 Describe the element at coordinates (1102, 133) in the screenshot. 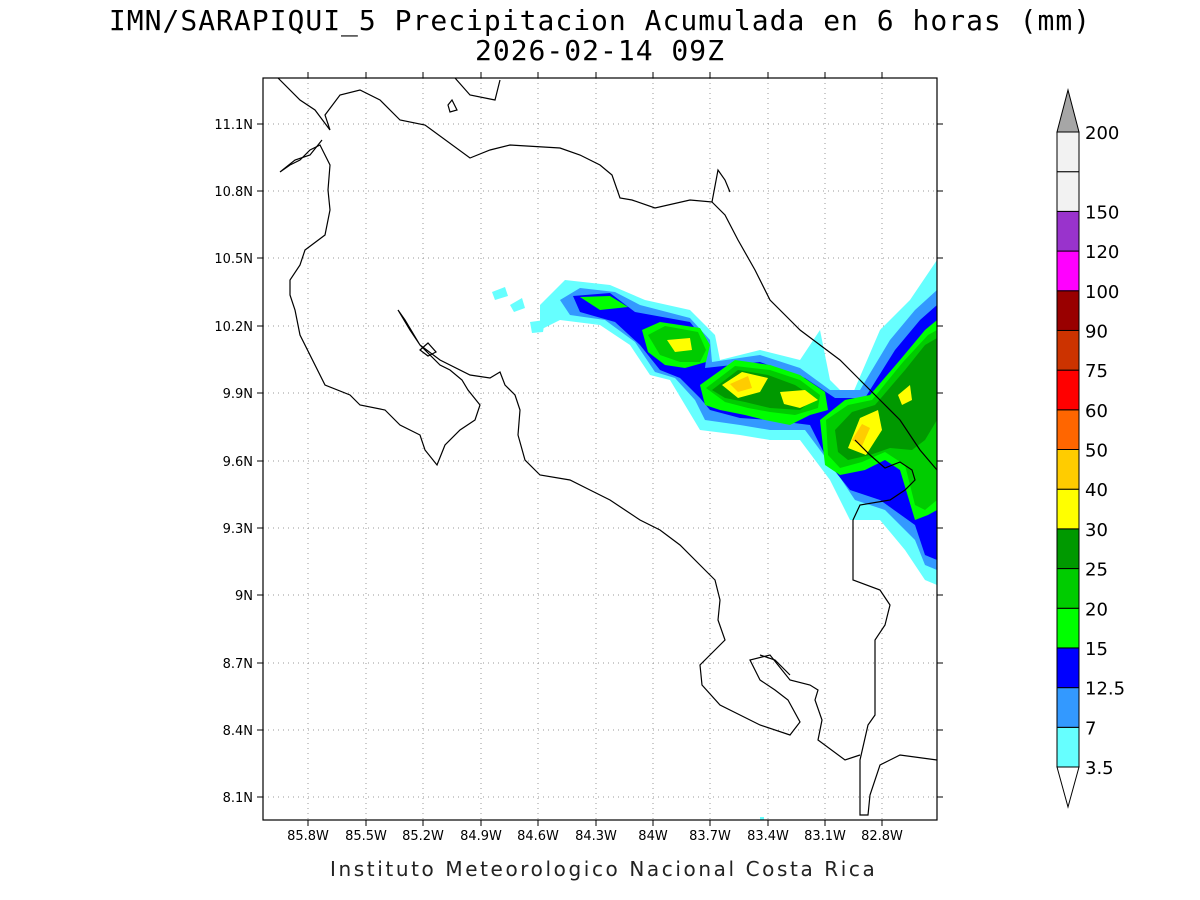

I see `colorbar-level-label: 200` at that location.